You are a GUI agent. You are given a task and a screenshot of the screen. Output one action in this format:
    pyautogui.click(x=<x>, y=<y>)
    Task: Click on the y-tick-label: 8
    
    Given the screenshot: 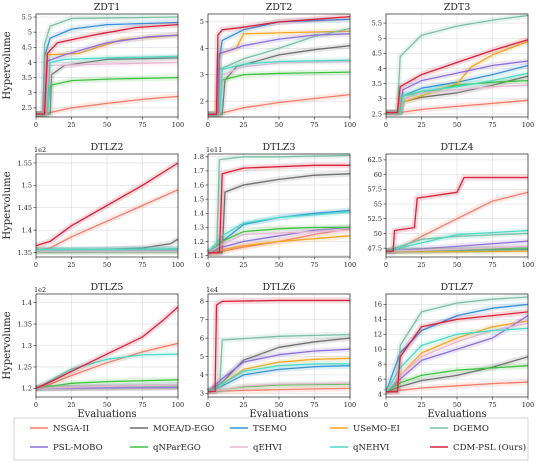 What is the action you would take?
    pyautogui.click(x=202, y=302)
    